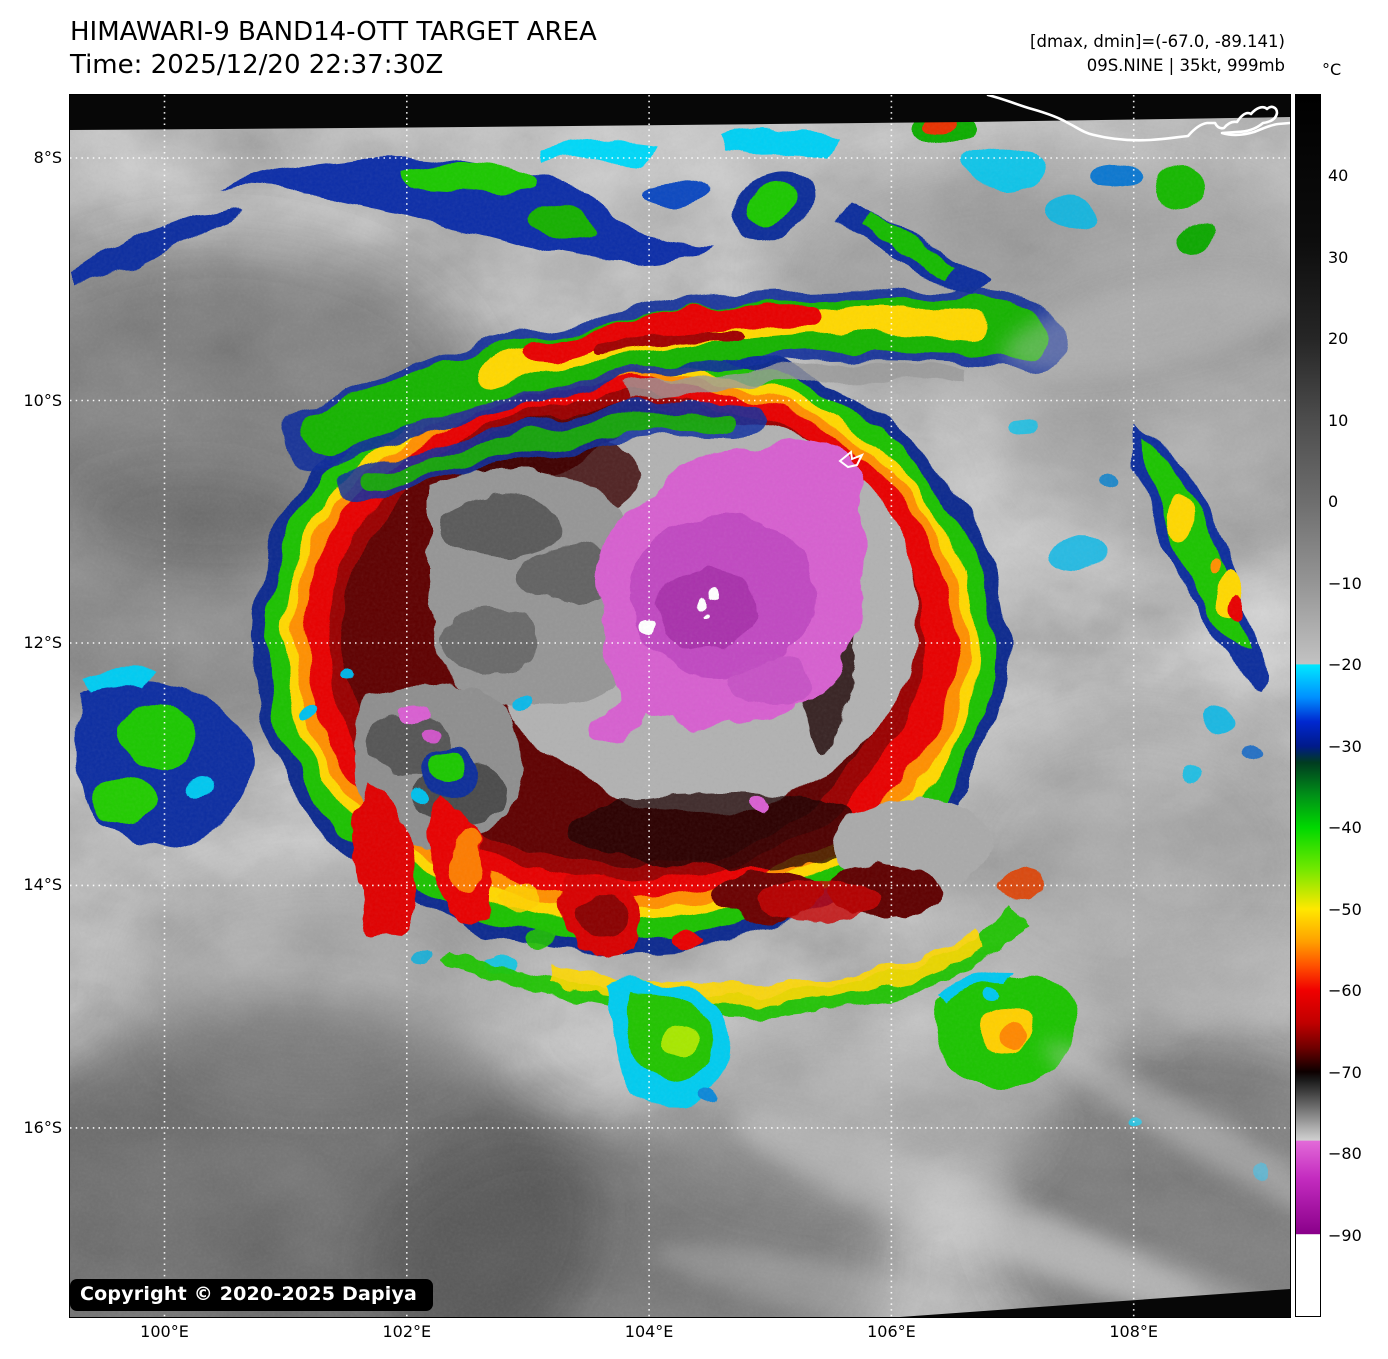 The width and height of the screenshot is (1388, 1359). I want to click on copyright-badge: Copyright © 2020-2025 Dapiya, so click(252, 1295).